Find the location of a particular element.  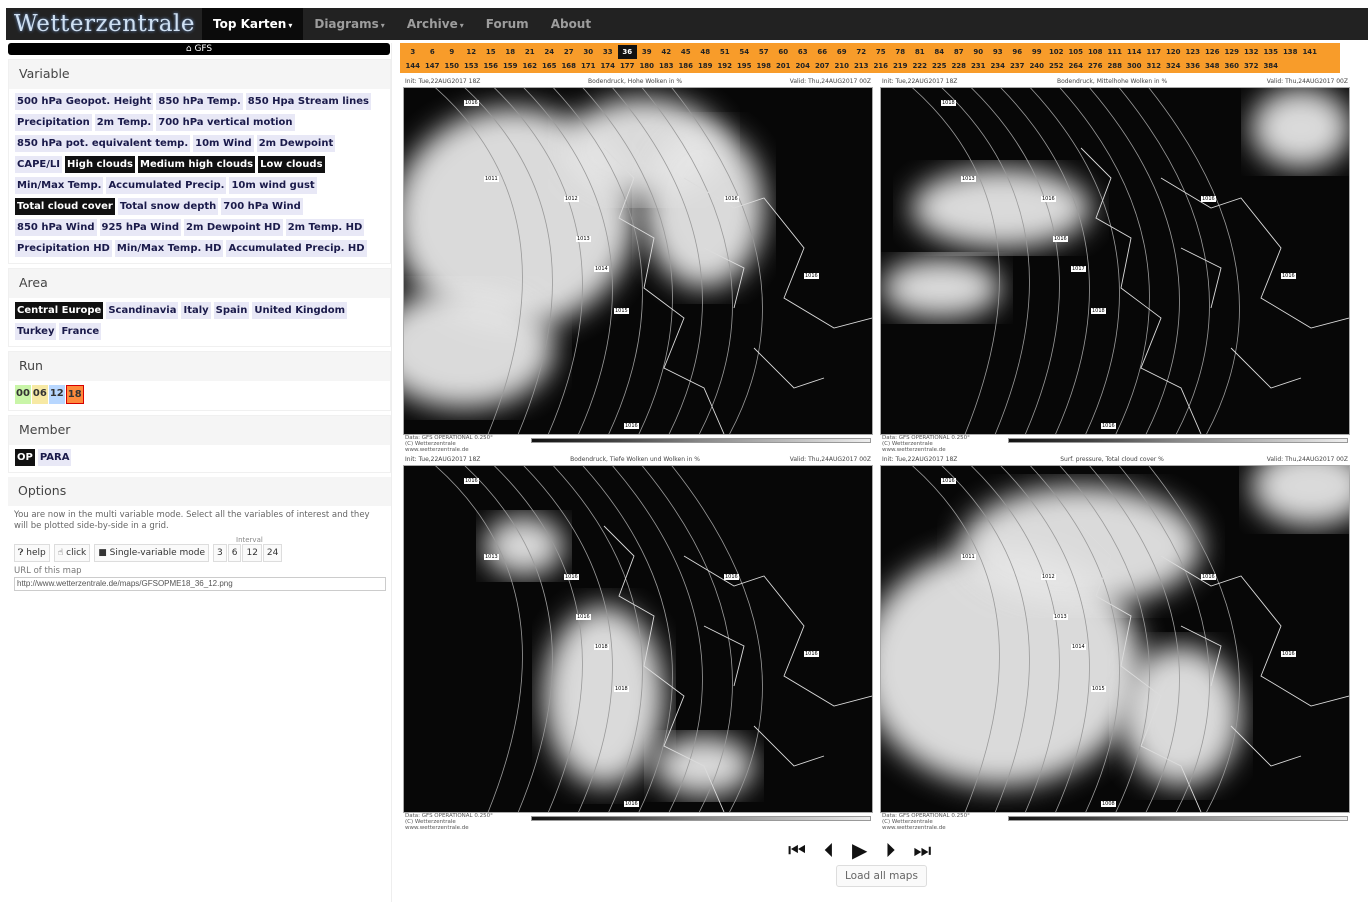

variable-option-850-hpa-temp: 850 hPa Temp. is located at coordinates (199, 101).